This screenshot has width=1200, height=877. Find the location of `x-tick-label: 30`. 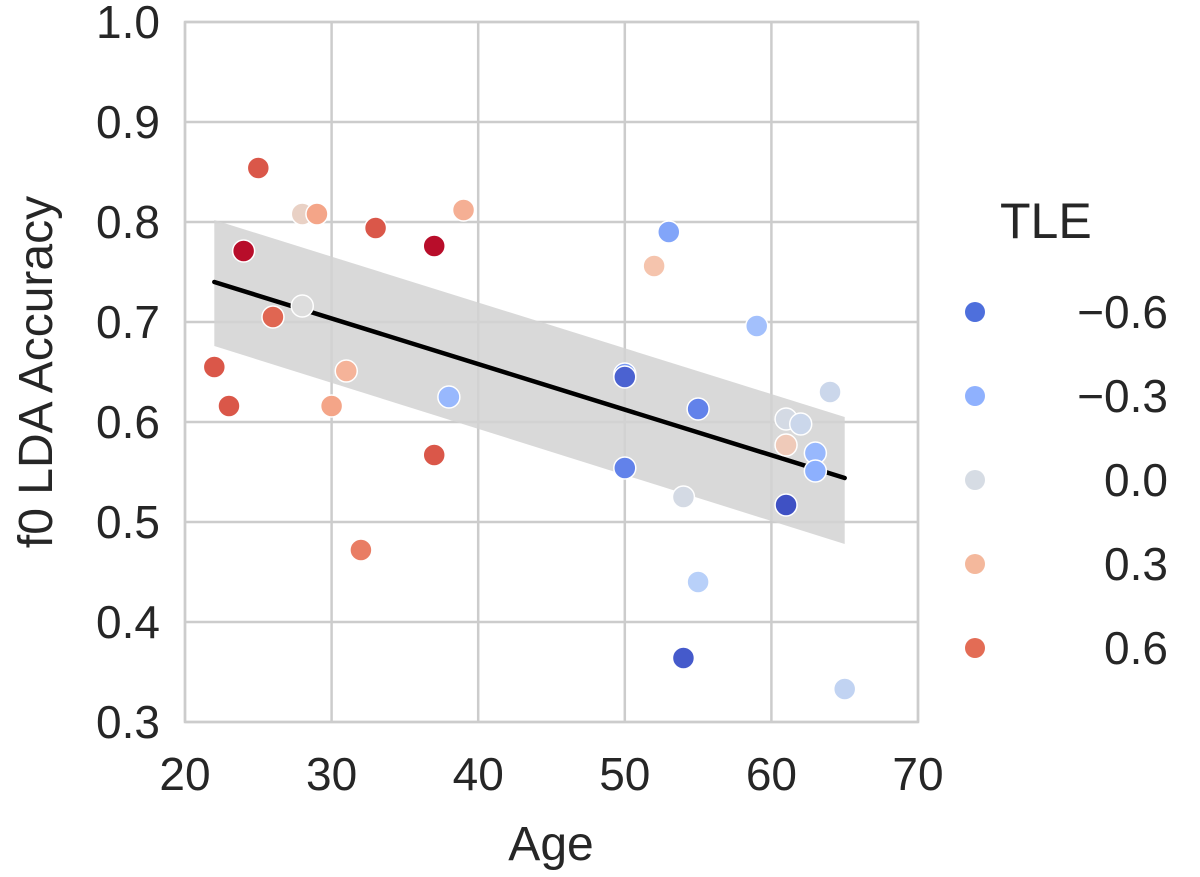

x-tick-label: 30 is located at coordinates (331, 774).